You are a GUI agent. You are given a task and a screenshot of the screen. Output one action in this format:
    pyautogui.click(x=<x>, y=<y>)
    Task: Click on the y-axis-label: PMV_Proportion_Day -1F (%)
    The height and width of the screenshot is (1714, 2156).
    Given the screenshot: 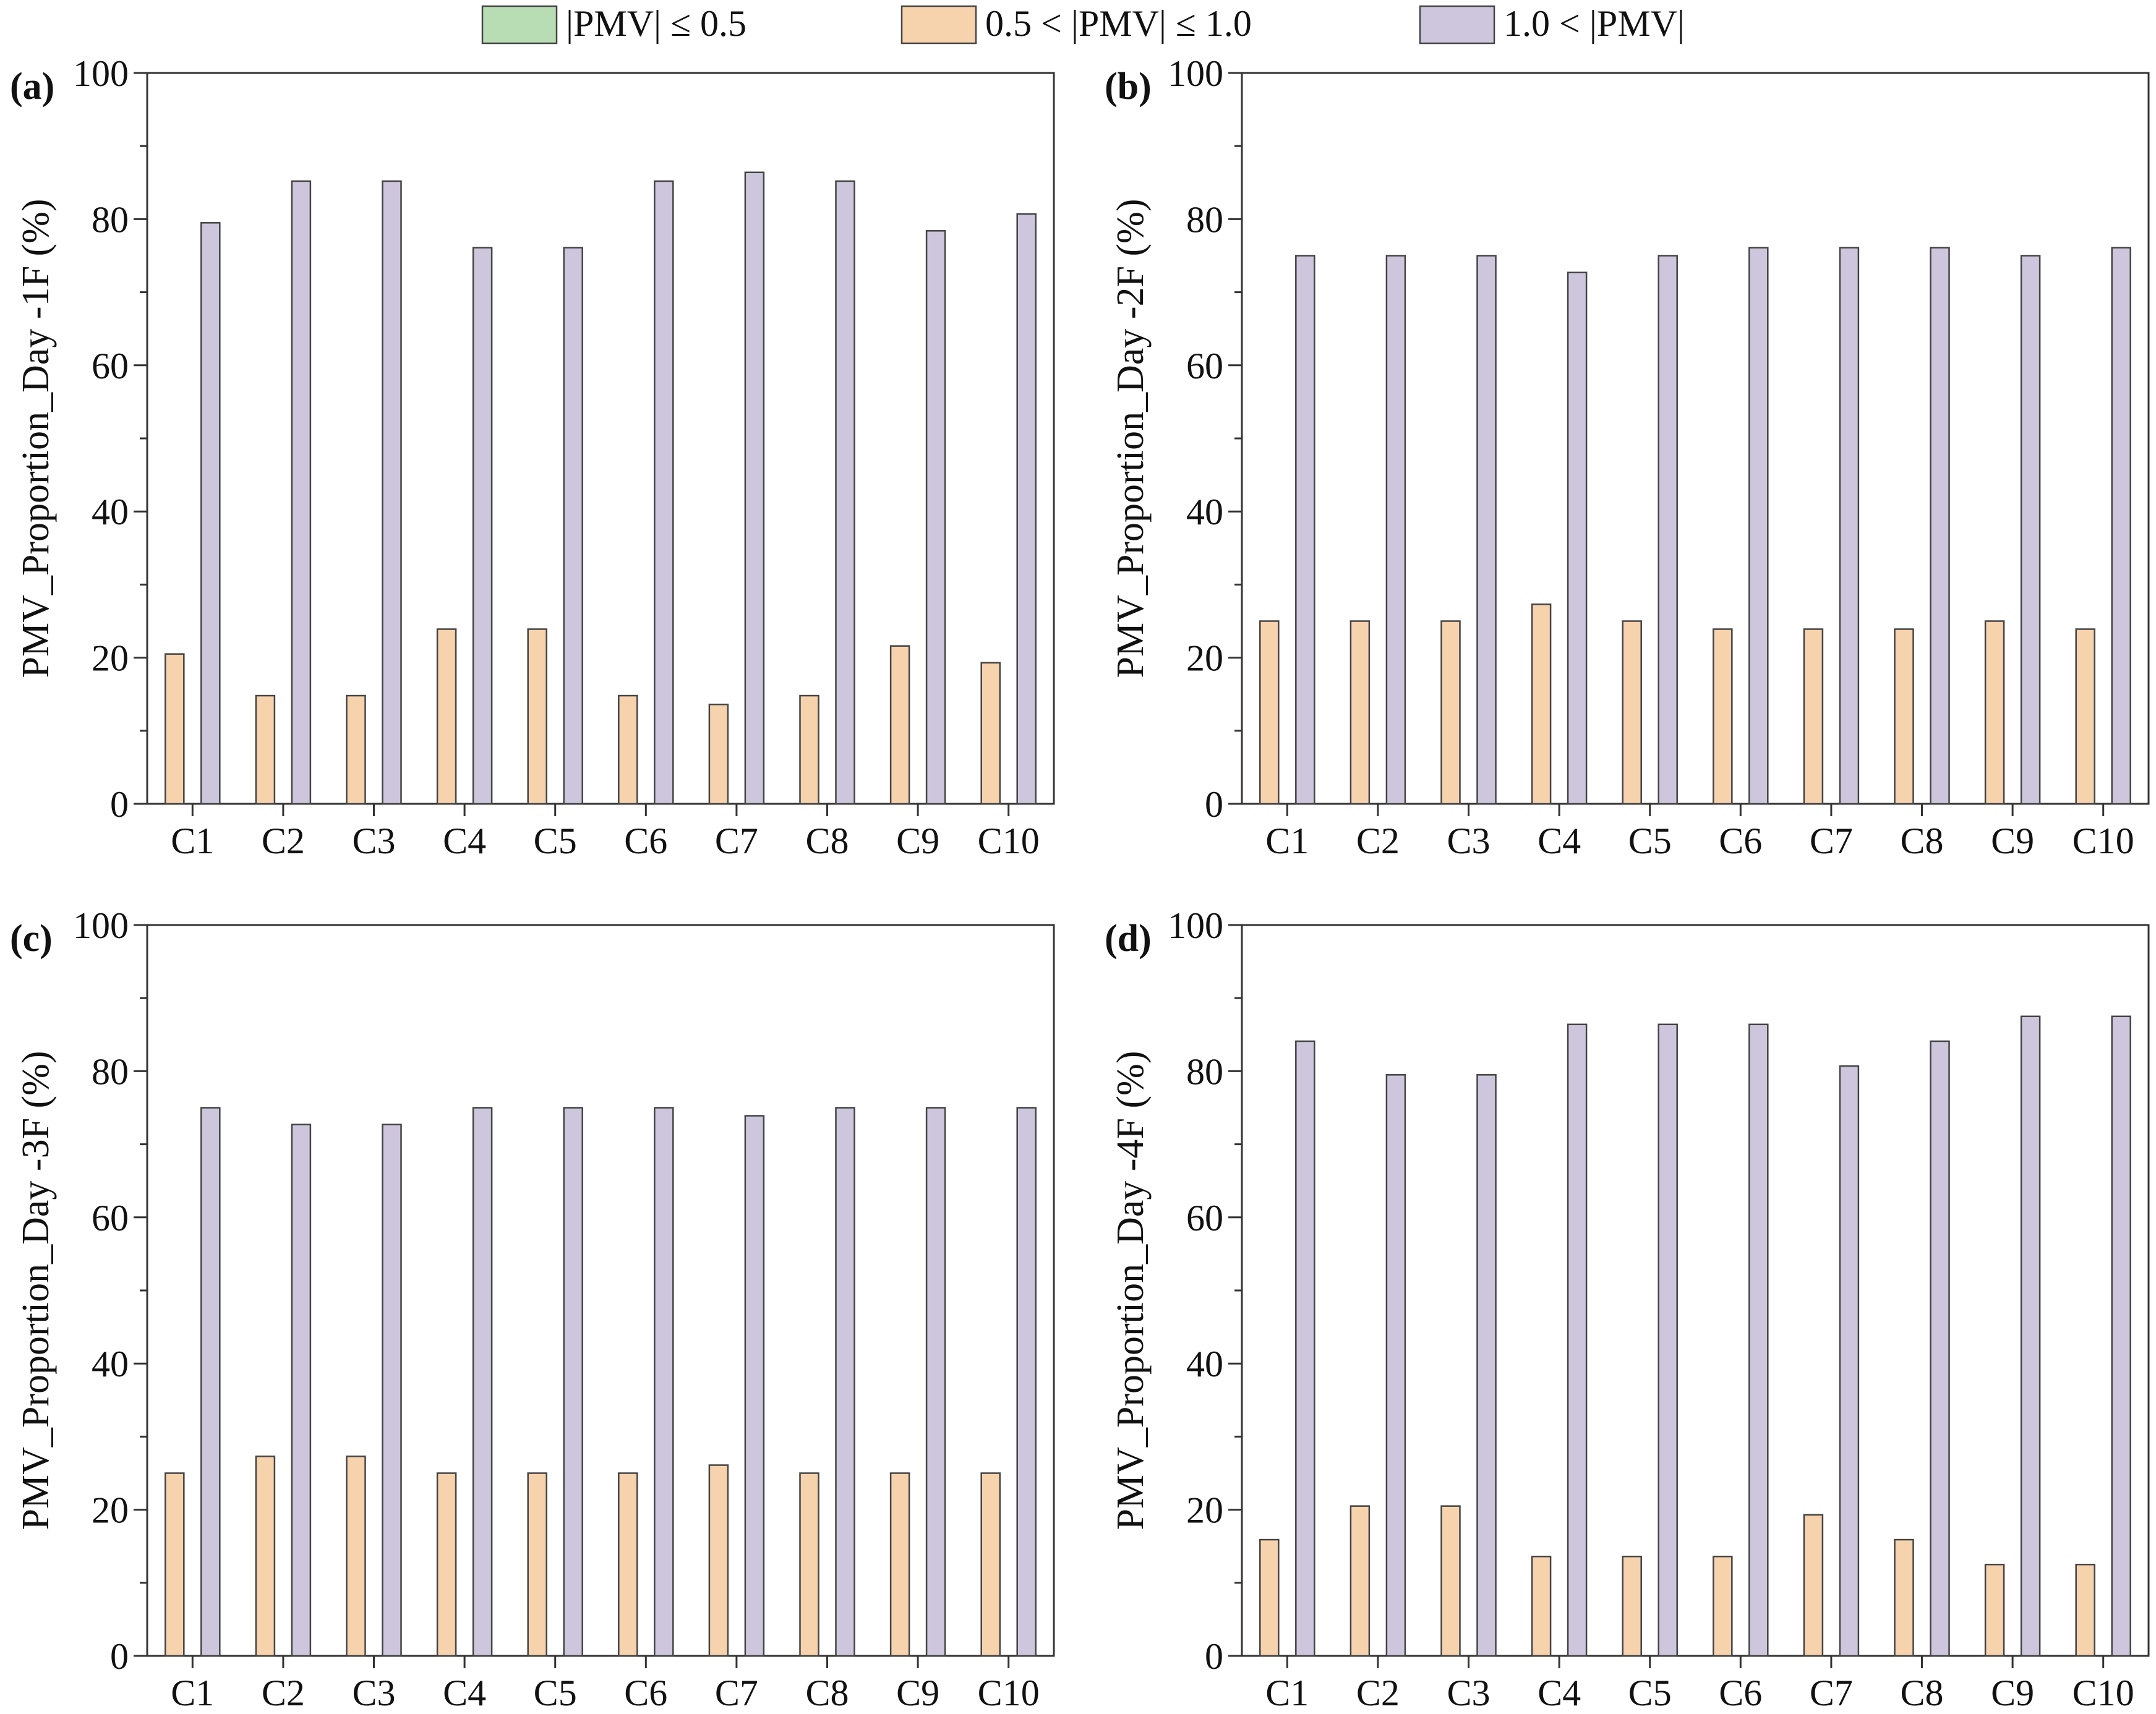 What is the action you would take?
    pyautogui.click(x=36, y=438)
    